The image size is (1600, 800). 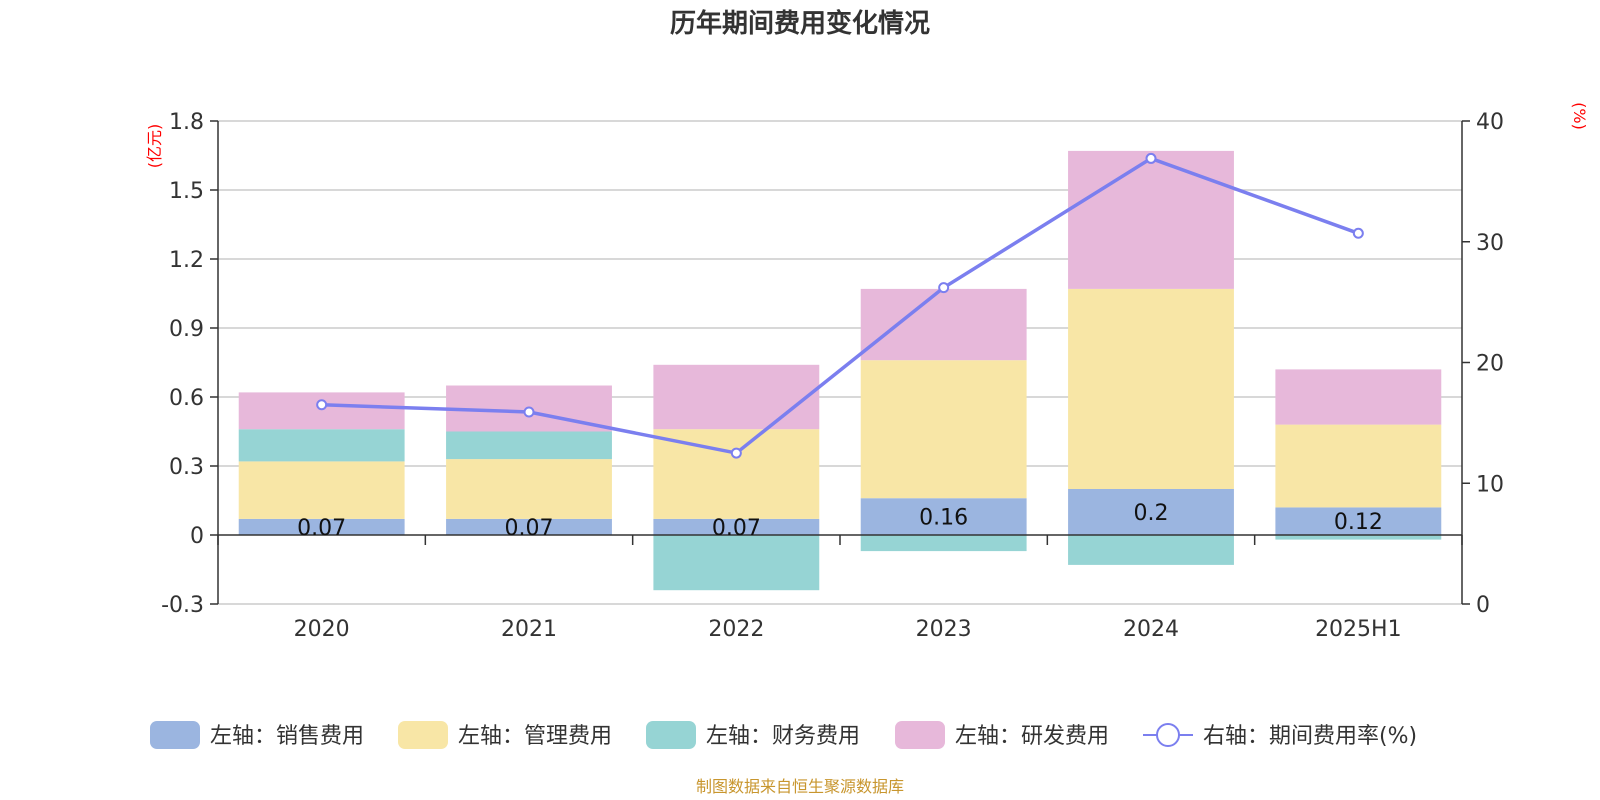 I want to click on right-axis-tick-label: 10, so click(x=1490, y=484).